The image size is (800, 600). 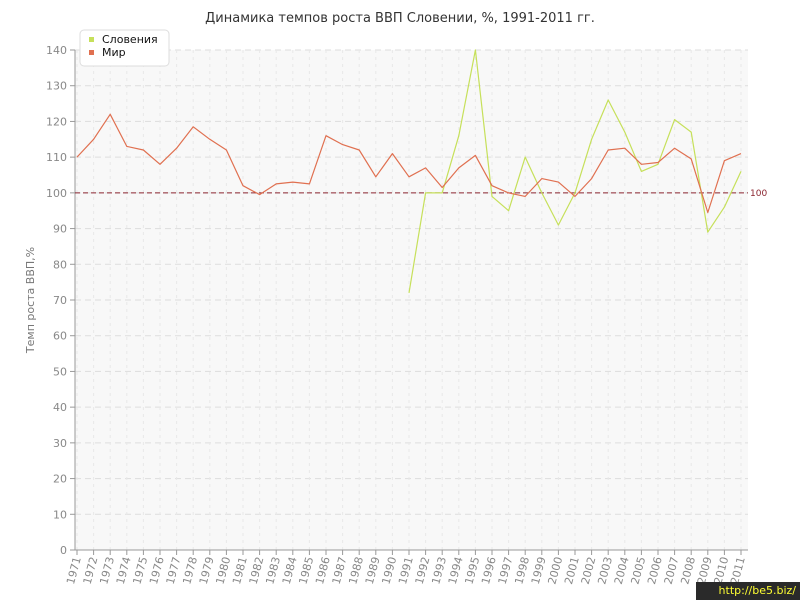 I want to click on y-tick-label: 70, so click(x=60, y=300).